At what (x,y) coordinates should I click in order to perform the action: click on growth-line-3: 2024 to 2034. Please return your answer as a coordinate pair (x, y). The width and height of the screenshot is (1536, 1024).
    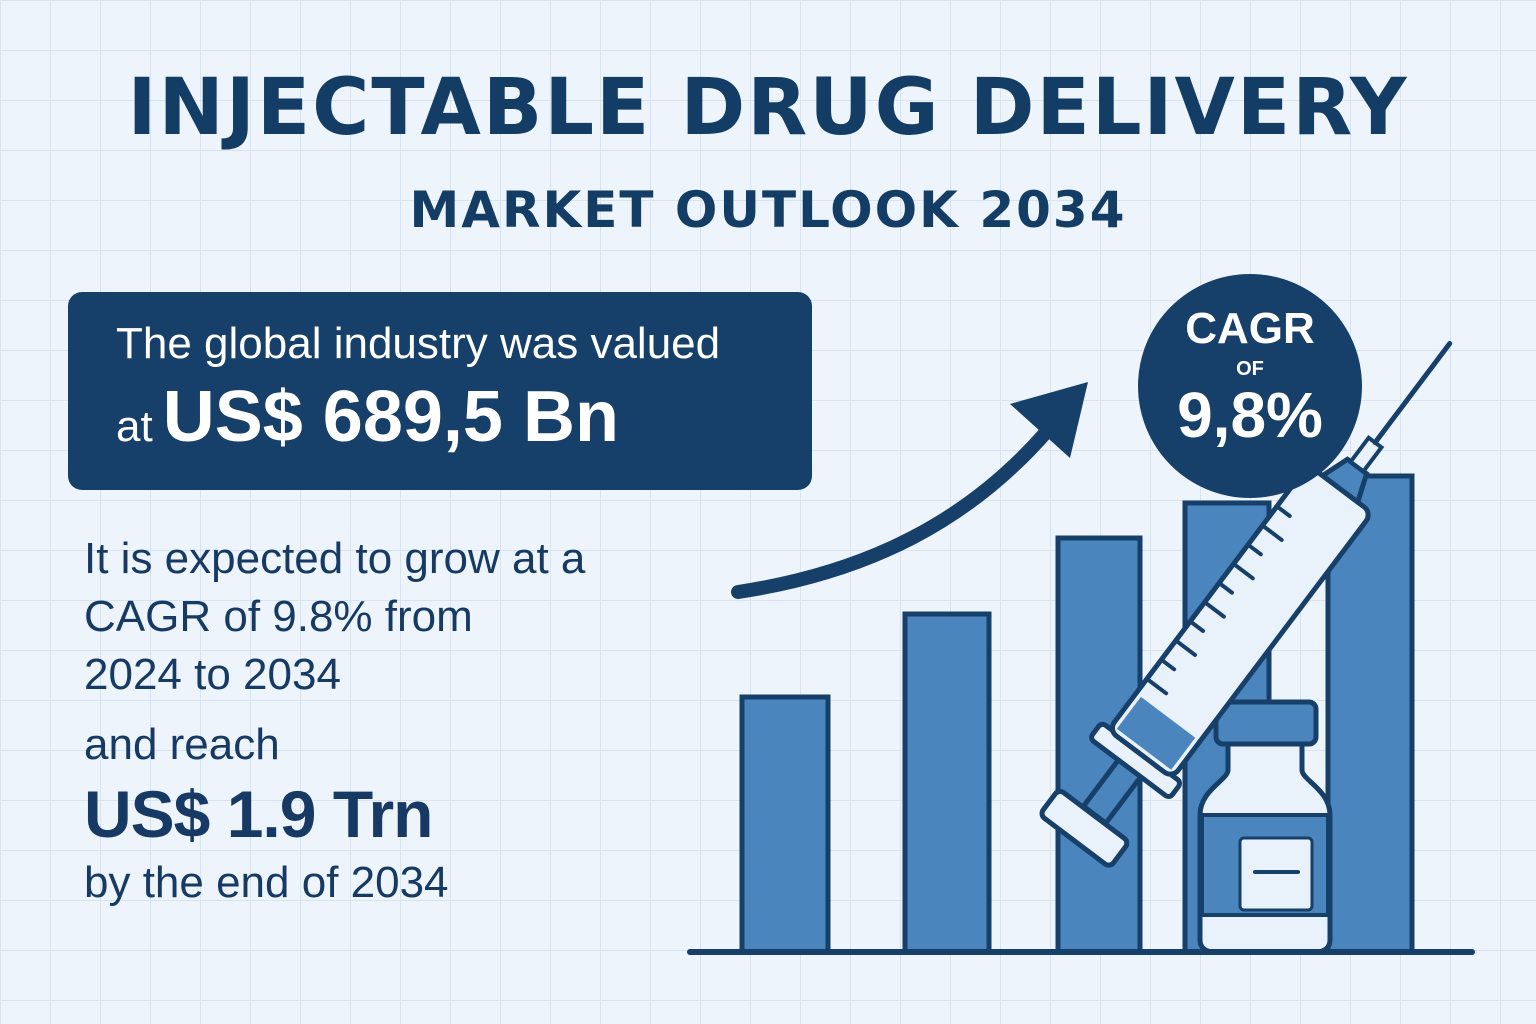
    Looking at the image, I should click on (212, 674).